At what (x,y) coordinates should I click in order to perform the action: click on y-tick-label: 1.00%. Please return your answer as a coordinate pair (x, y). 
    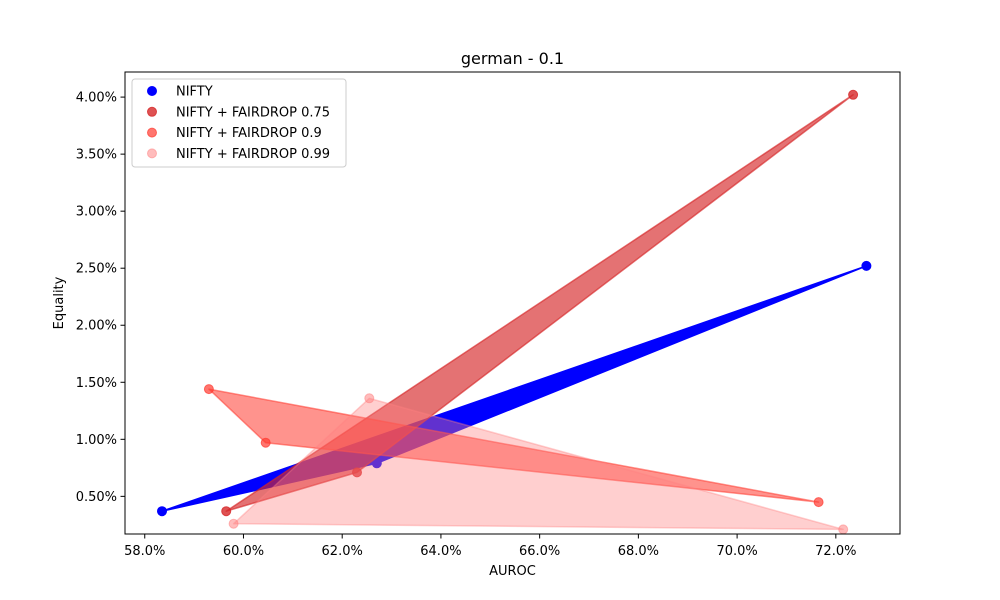
    Looking at the image, I should click on (96, 440).